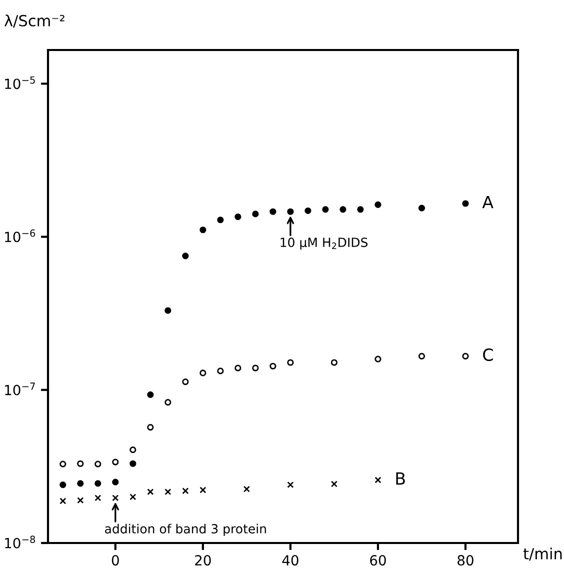 The height and width of the screenshot is (572, 564). What do you see at coordinates (290, 560) in the screenshot?
I see `x-tick-label: 40` at bounding box center [290, 560].